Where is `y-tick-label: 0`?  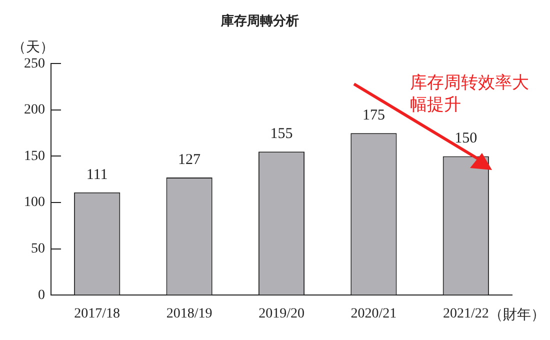
y-tick-label: 0 is located at coordinates (41, 295).